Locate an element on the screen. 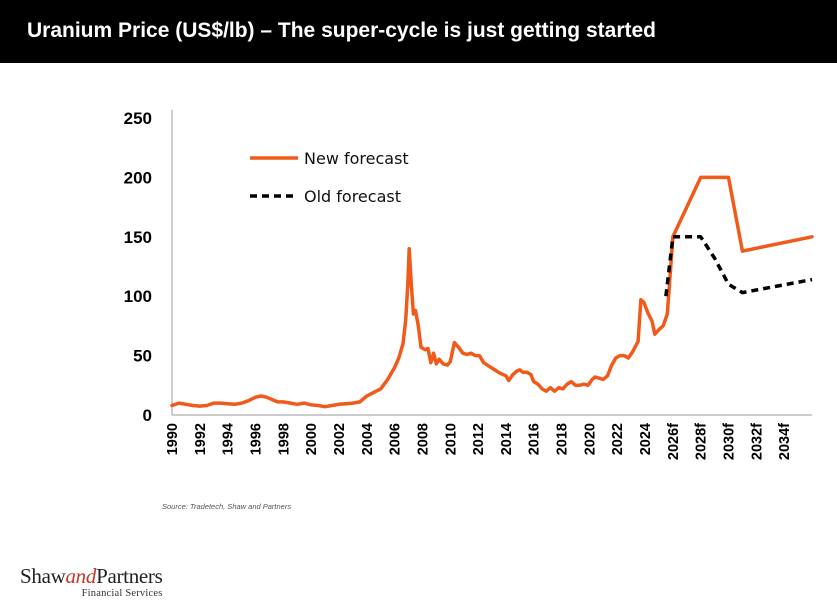 Image resolution: width=837 pixels, height=610 pixels. logo-word-and: and is located at coordinates (81, 576).